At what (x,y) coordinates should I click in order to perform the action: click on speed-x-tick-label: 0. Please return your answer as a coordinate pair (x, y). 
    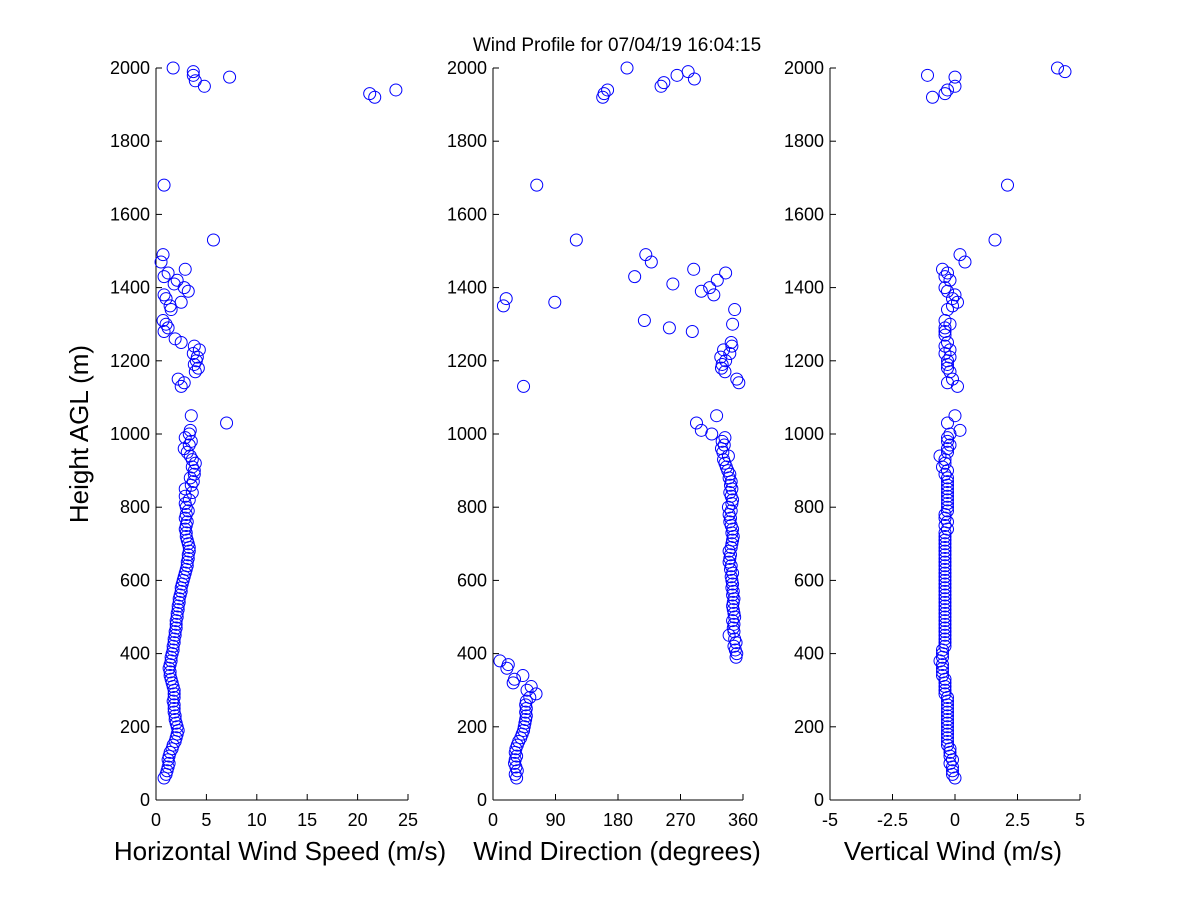
    Looking at the image, I should click on (156, 820).